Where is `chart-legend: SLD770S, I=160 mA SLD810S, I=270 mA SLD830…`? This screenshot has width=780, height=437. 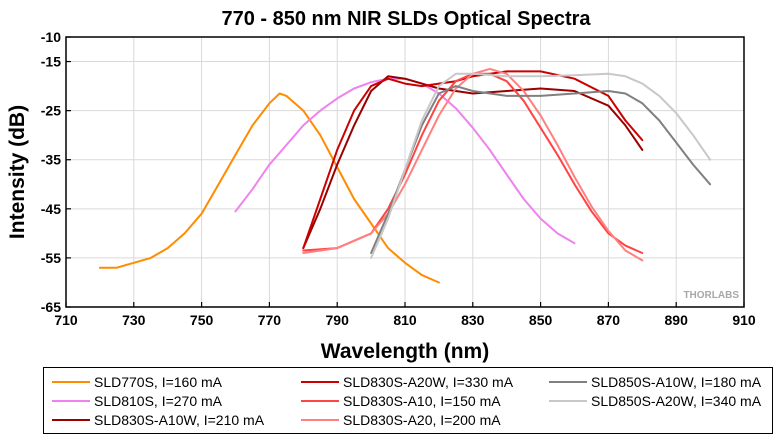 chart-legend: SLD770S, I=160 mA SLD810S, I=270 mA SLD830… is located at coordinates (408, 400).